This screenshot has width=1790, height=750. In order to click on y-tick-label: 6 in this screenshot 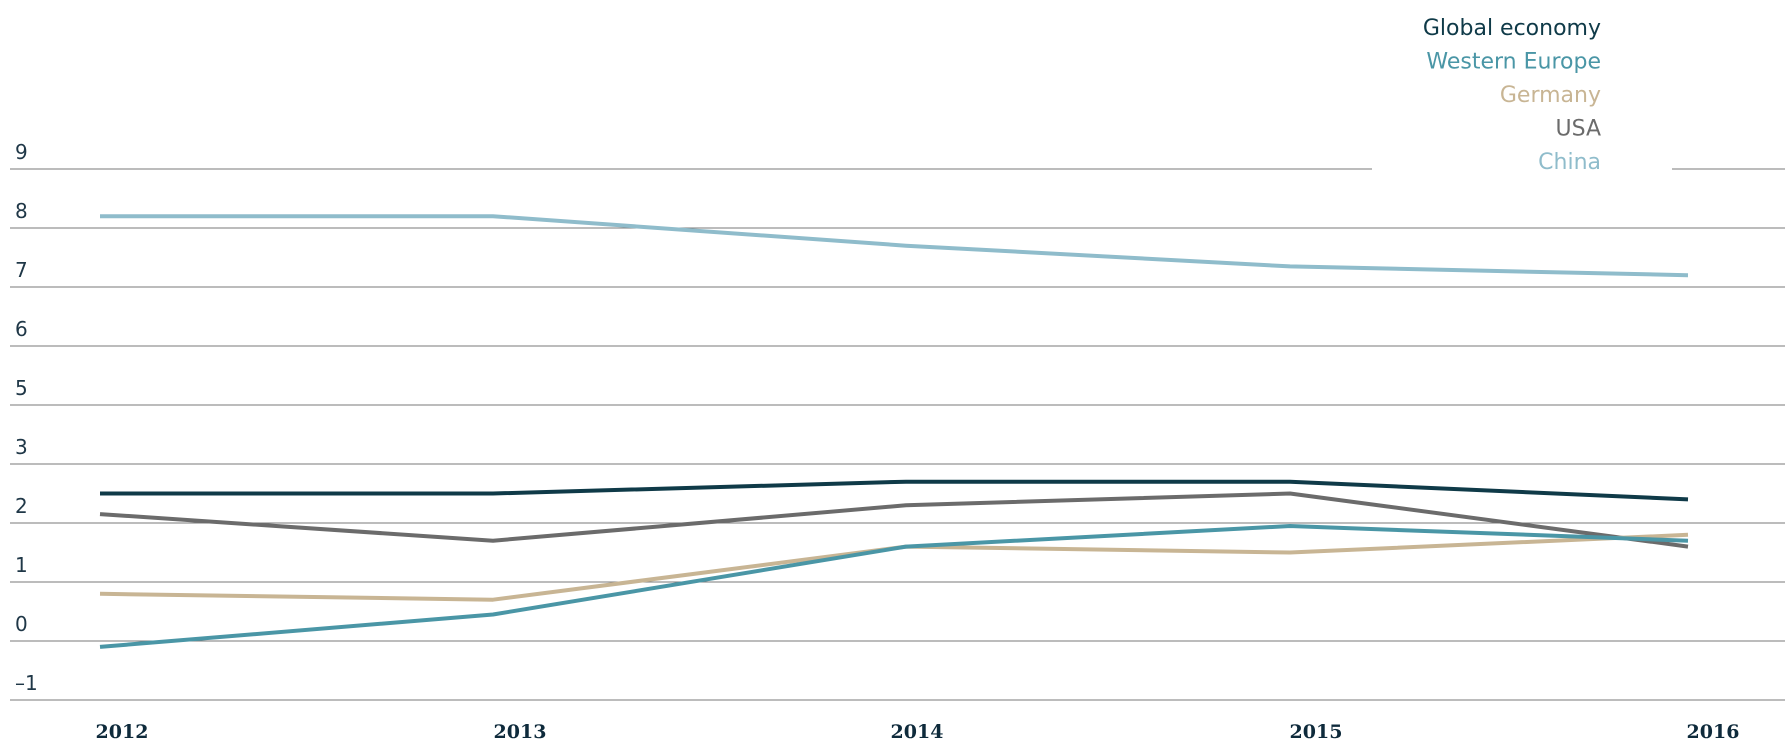, I will do `click(21, 329)`.